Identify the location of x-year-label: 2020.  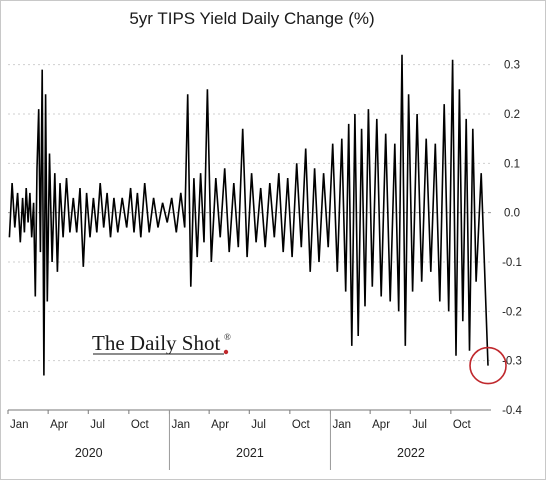
(89, 453).